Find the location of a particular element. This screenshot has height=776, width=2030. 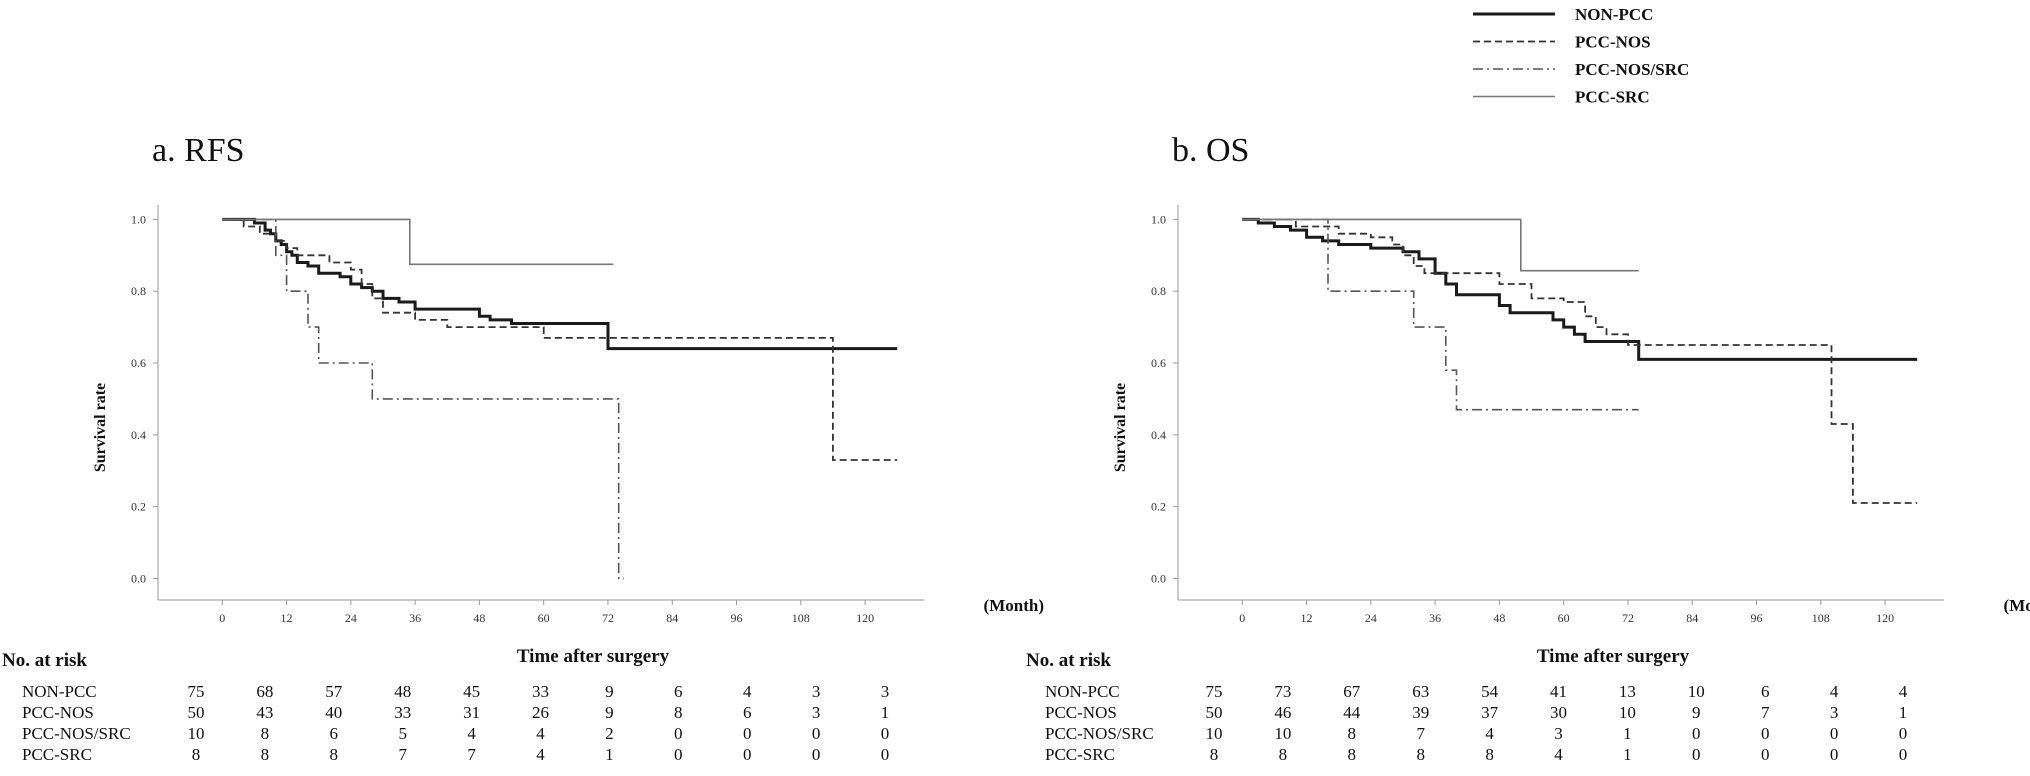

x-tick-label: 96 is located at coordinates (1757, 618).